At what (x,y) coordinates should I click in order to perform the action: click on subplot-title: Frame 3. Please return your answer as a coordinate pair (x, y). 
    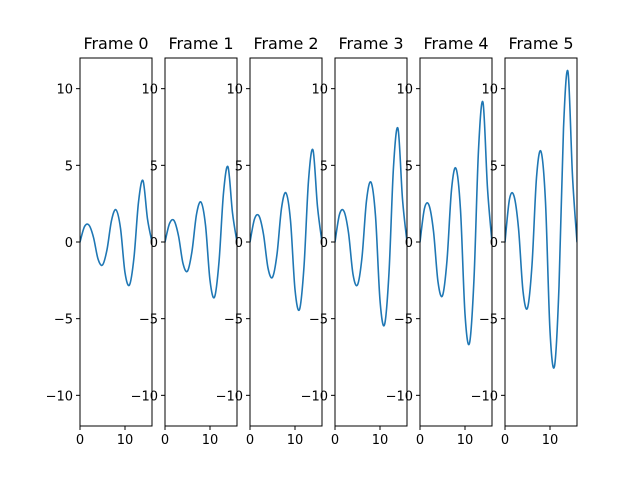
    Looking at the image, I should click on (370, 43).